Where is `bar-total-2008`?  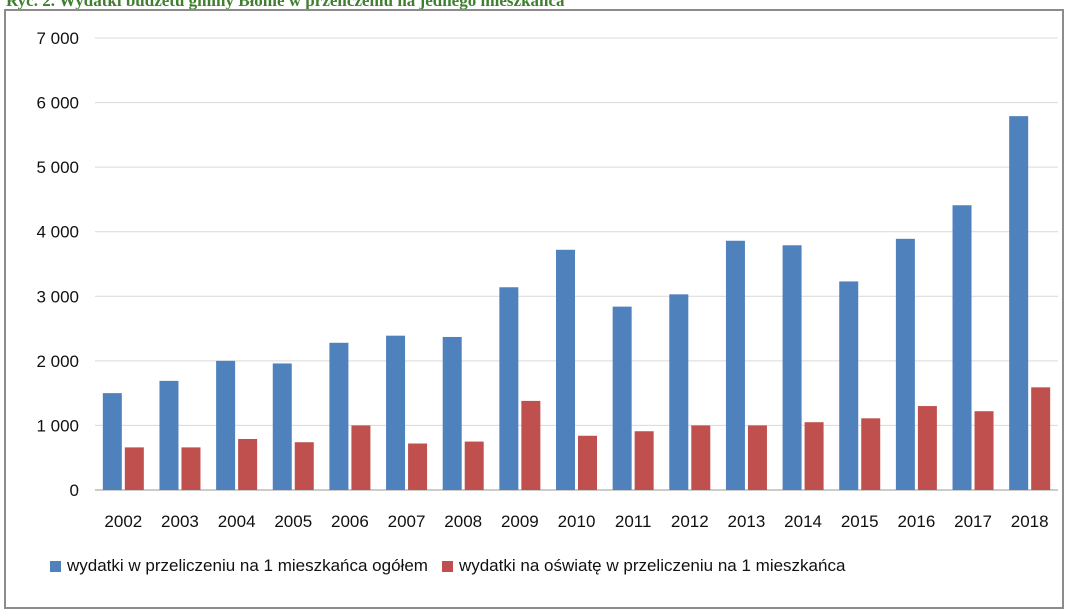
bar-total-2008 is located at coordinates (452, 413).